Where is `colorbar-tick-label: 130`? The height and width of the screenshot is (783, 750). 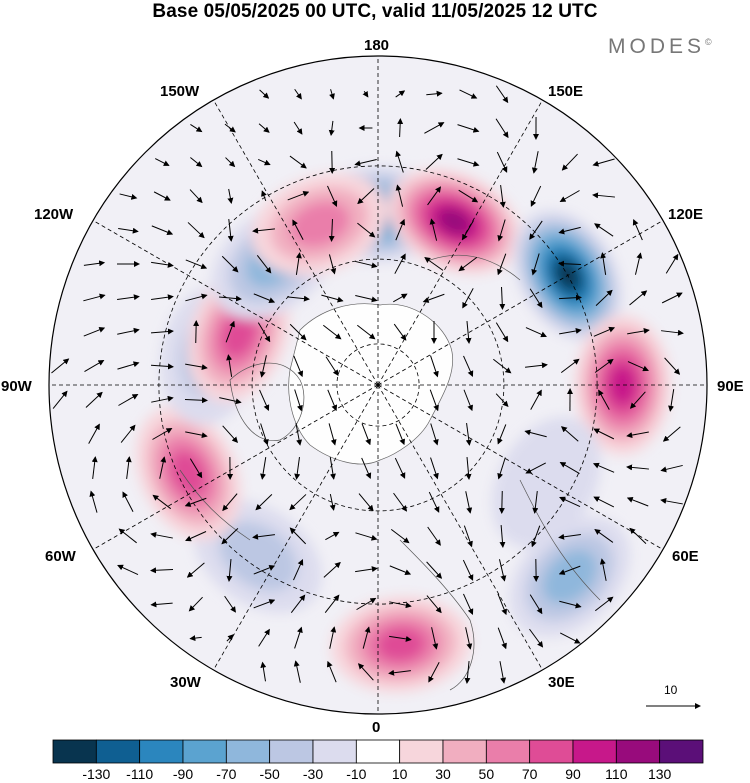
colorbar-tick-label: 130 is located at coordinates (659, 774).